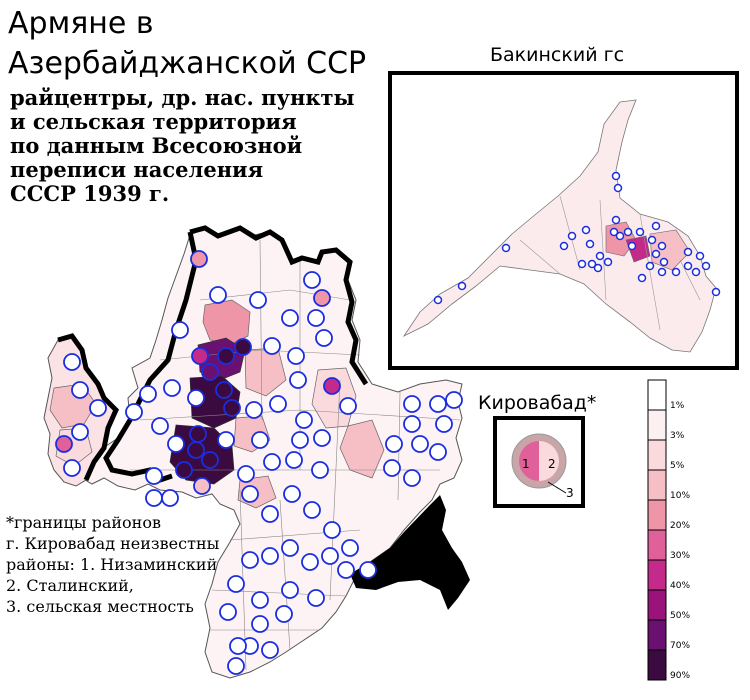 This screenshot has width=750, height=700. Describe the element at coordinates (83, 522) in the screenshot. I see `footnote-line-1: *границы районов` at that location.